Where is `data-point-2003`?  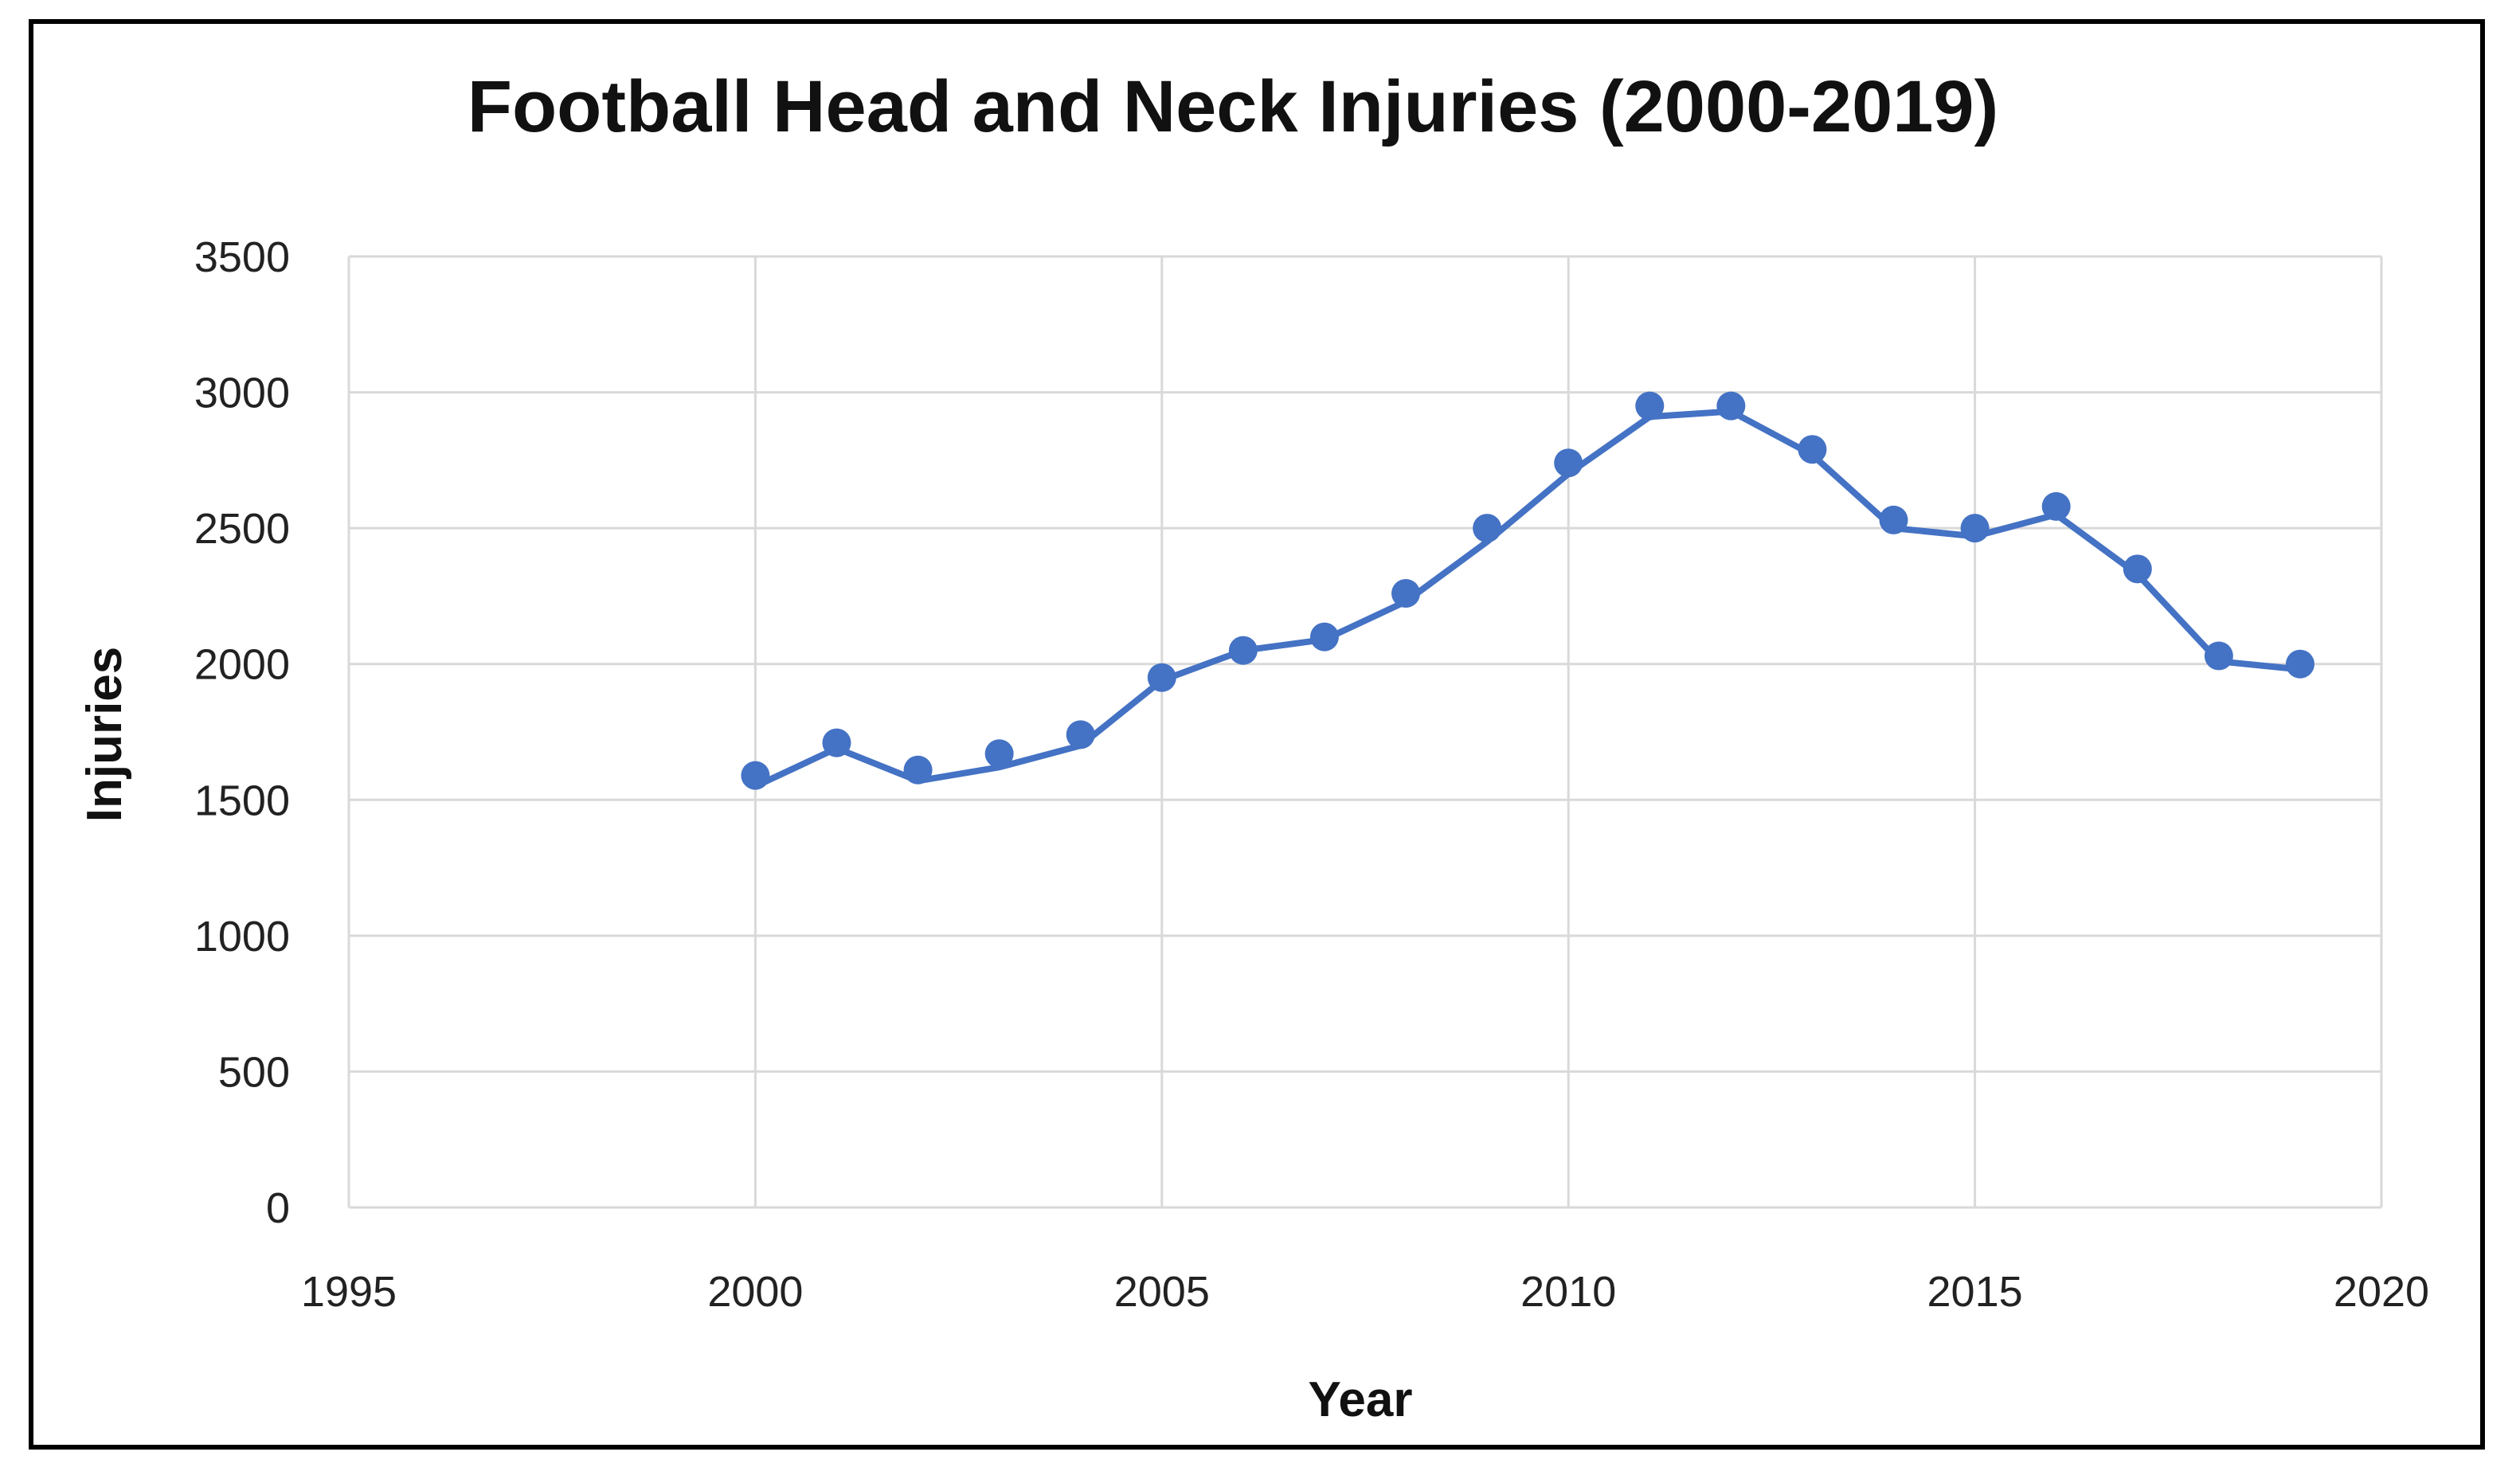 data-point-2003 is located at coordinates (999, 754).